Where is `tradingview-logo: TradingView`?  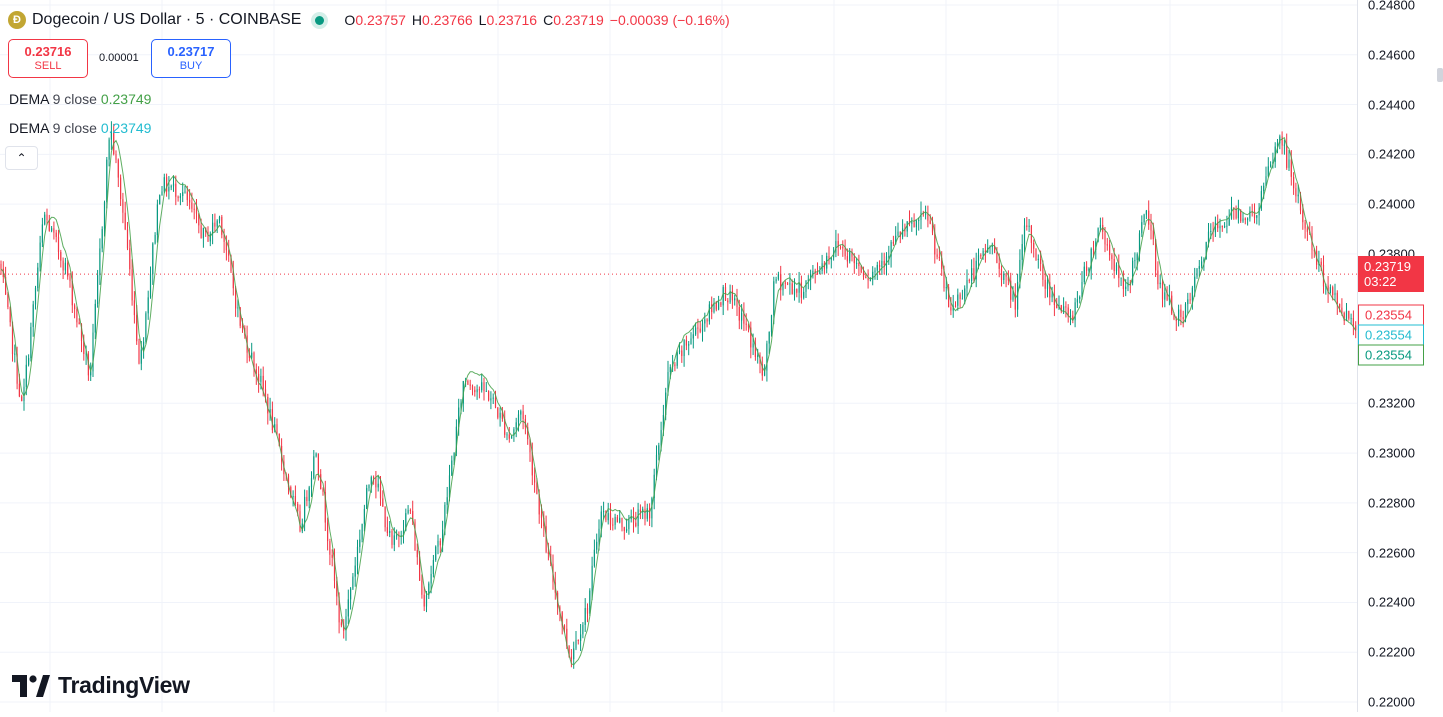
tradingview-logo: TradingView is located at coordinates (101, 685).